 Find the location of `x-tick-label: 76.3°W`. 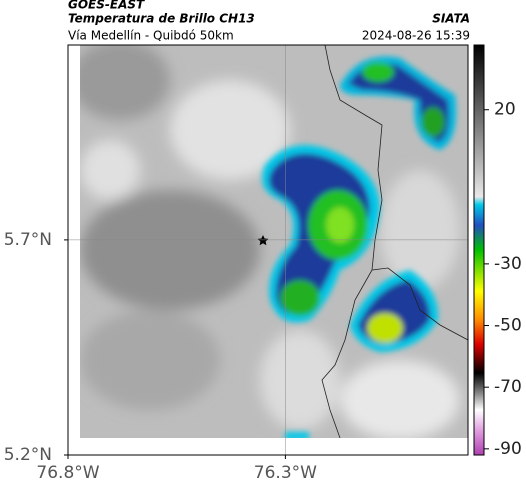

x-tick-label: 76.3°W is located at coordinates (285, 473).